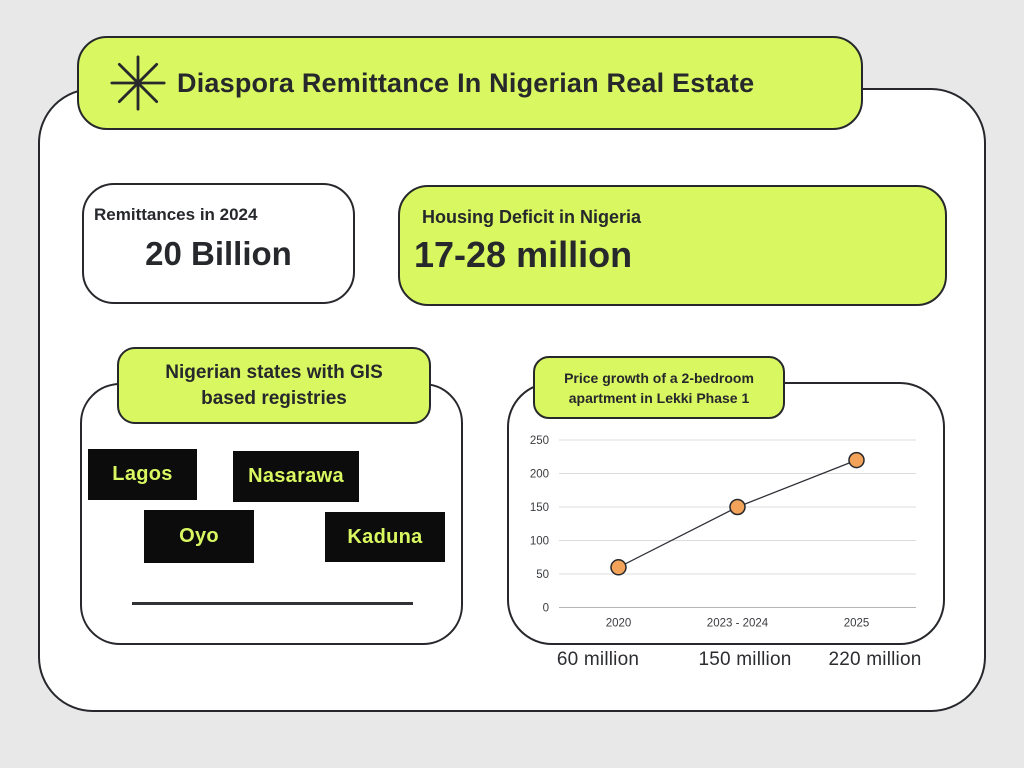  I want to click on point-label-150-million: 150 million, so click(745, 659).